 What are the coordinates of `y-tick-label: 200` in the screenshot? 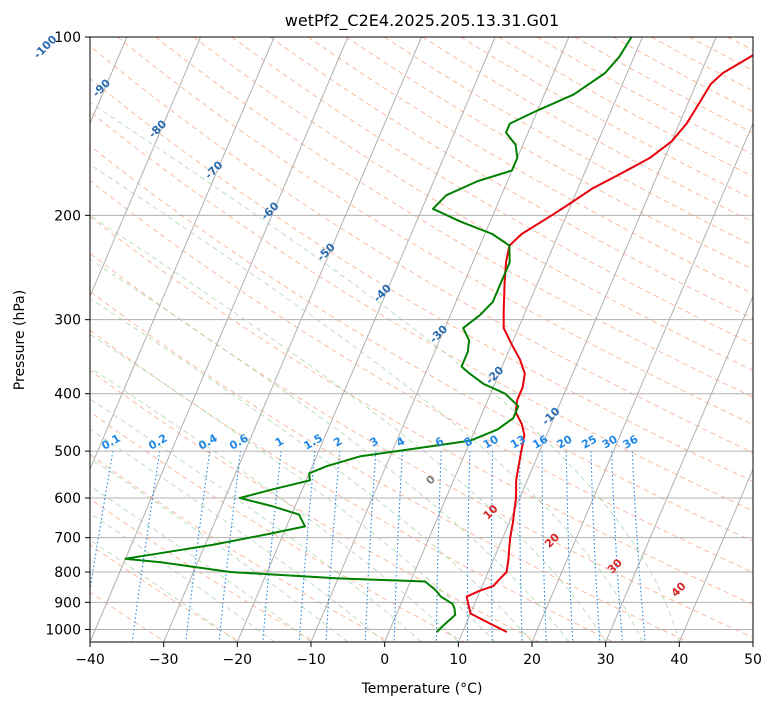 It's located at (67, 216).